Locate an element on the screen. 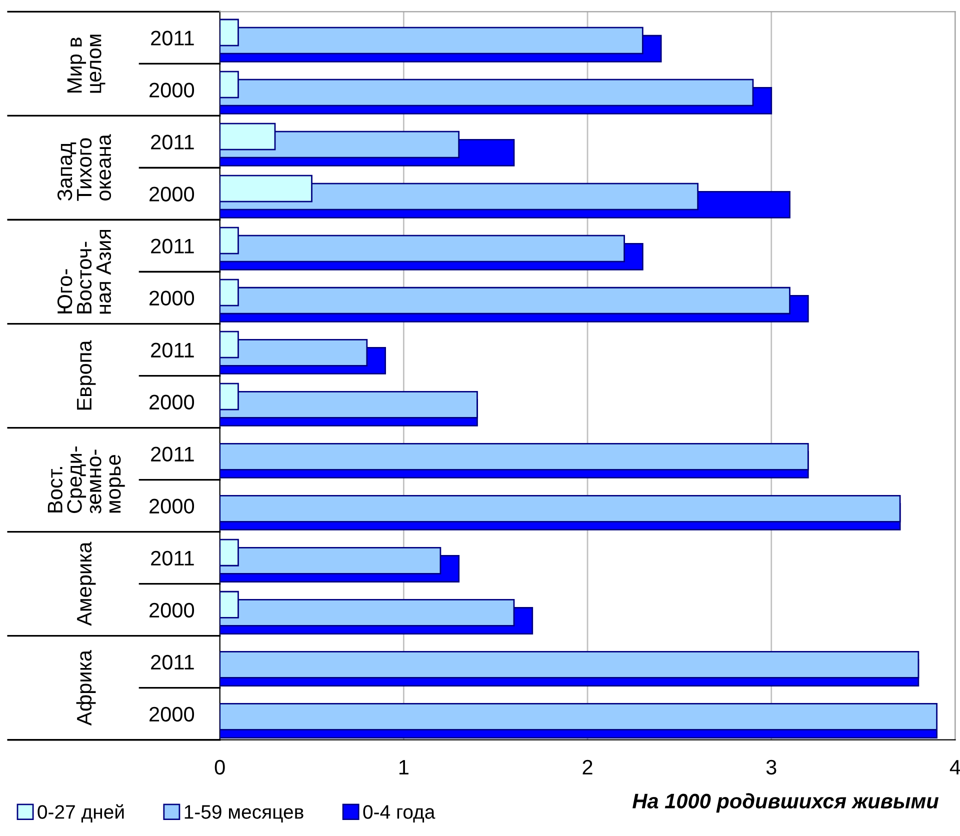  text: Вост. Среди- земно- морье is located at coordinates (86, 480).